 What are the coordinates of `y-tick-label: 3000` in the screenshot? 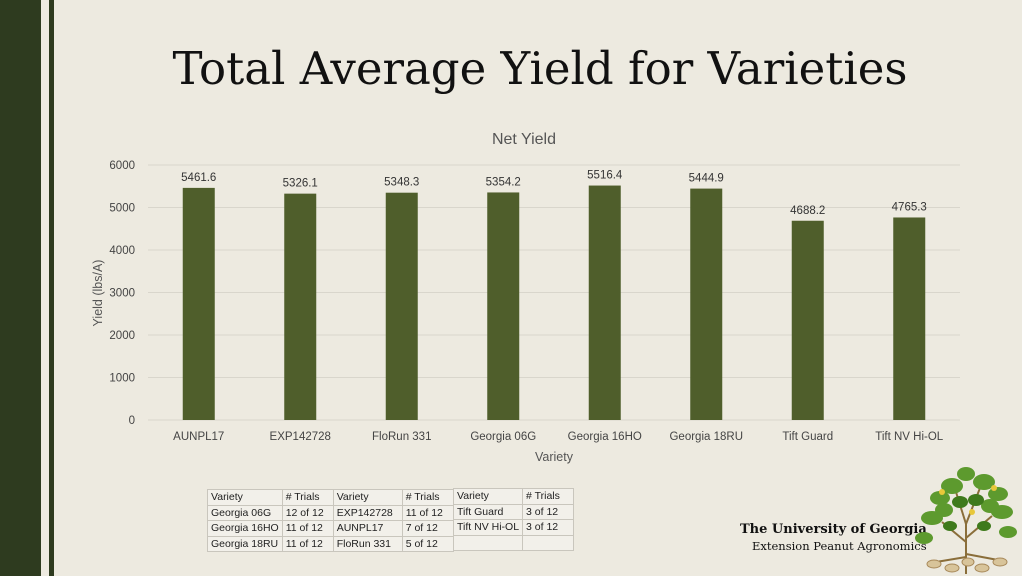 It's located at (122, 294).